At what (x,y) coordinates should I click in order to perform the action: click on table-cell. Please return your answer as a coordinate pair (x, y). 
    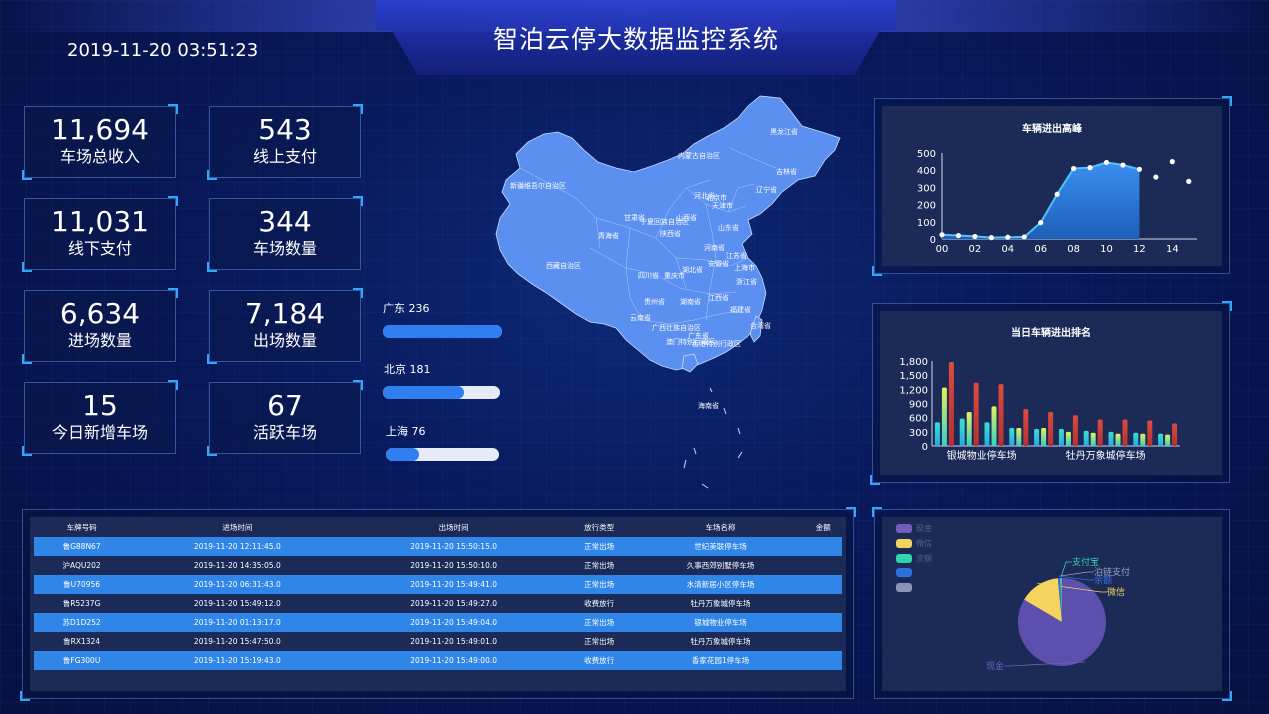
    Looking at the image, I should click on (823, 660).